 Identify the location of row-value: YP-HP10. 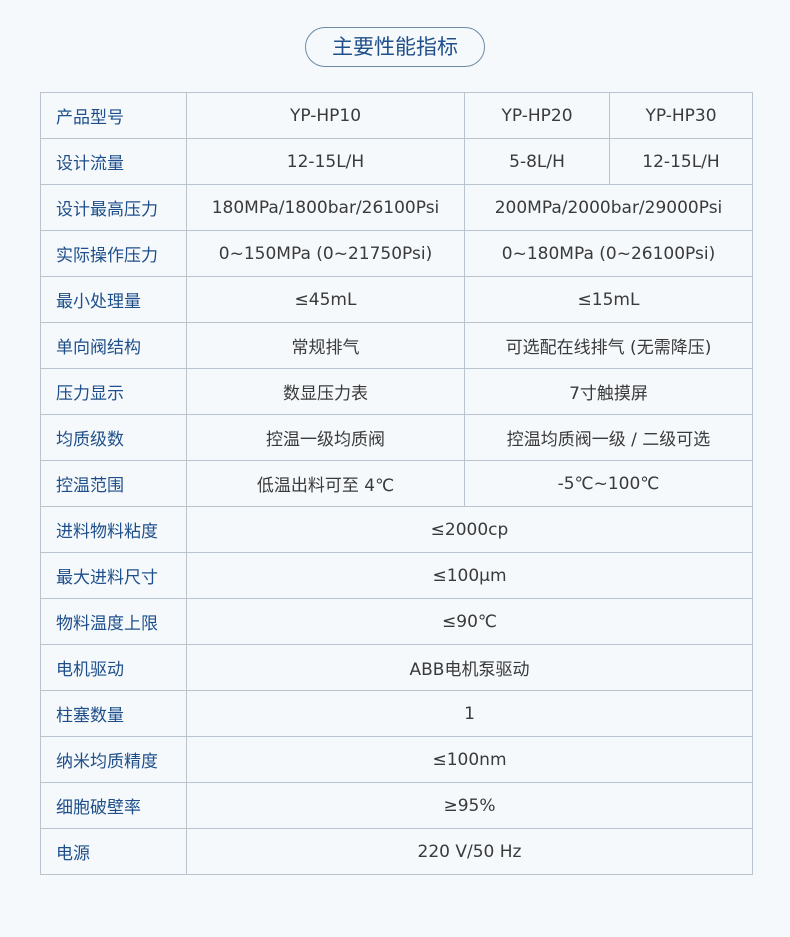
(325, 115).